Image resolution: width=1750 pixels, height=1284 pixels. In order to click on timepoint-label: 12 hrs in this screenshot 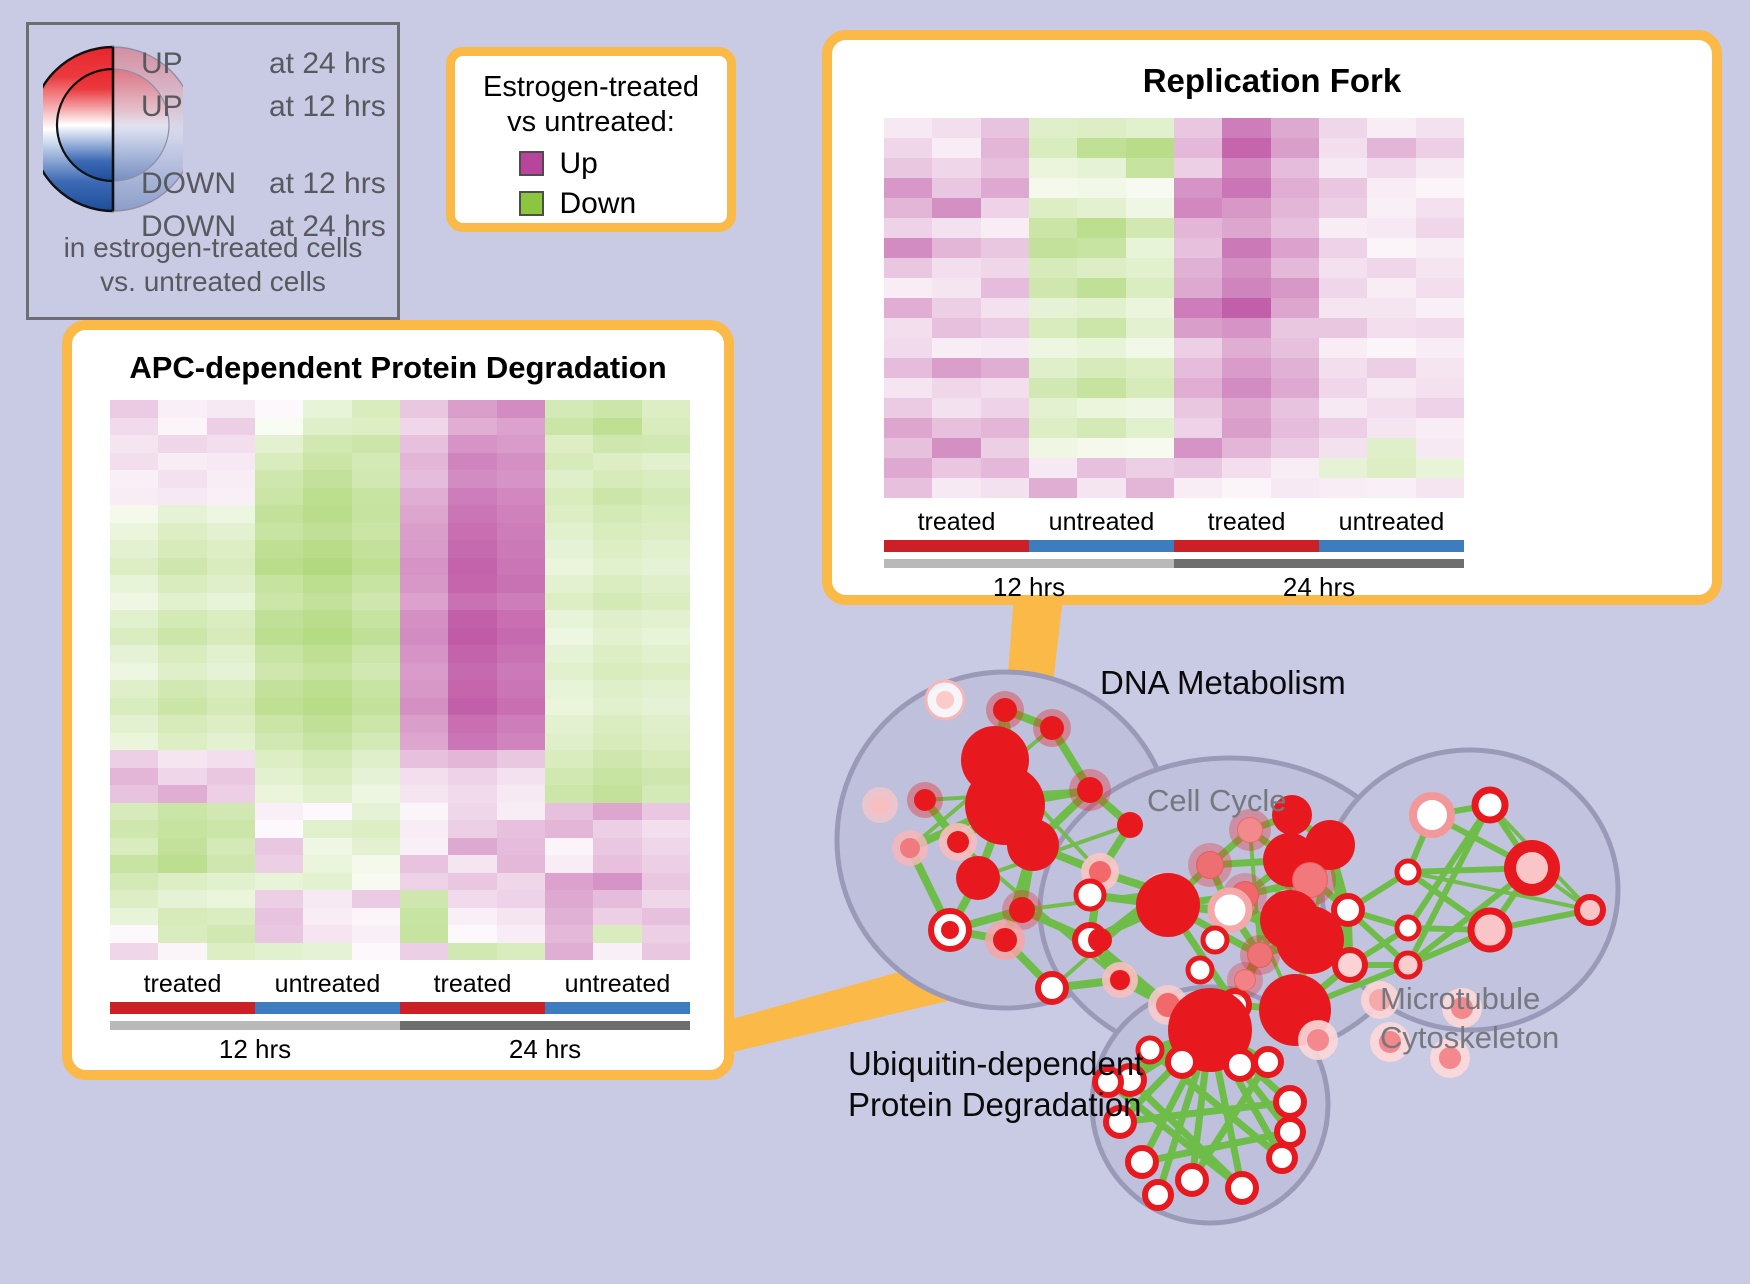, I will do `click(255, 1049)`.